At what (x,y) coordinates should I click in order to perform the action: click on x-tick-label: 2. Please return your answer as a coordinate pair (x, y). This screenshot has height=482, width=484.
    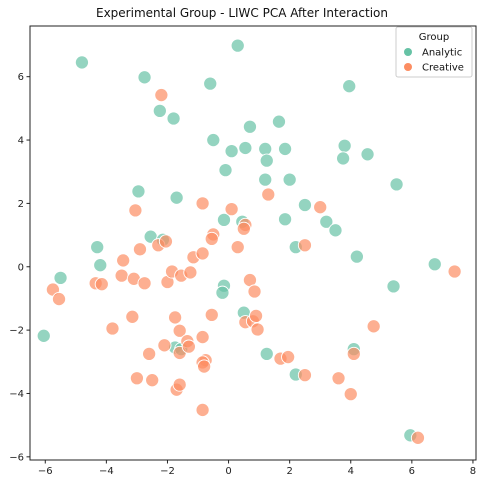
    Looking at the image, I should click on (289, 471).